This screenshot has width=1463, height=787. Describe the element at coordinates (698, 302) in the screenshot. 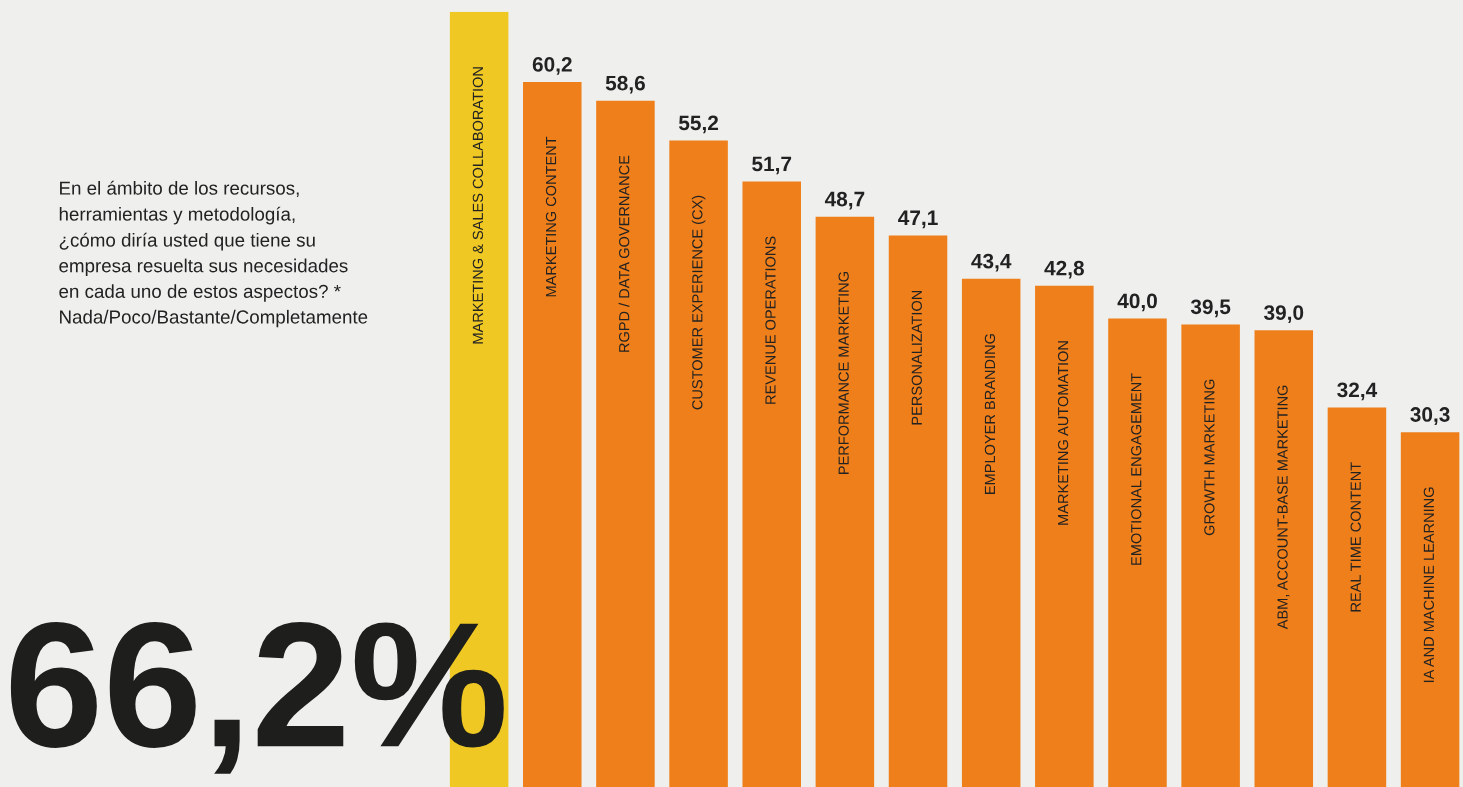

I see `x-tick-label: CUSTOMER EXPERIENCE (CX)` at that location.